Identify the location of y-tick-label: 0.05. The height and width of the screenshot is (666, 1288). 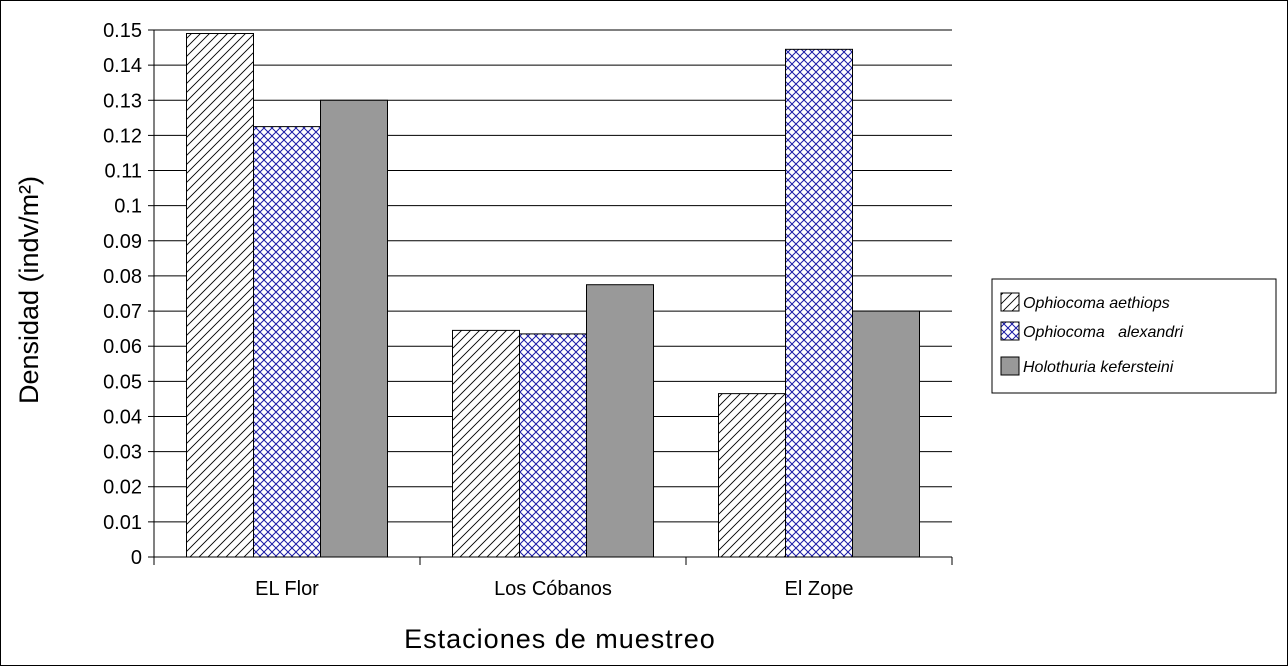
(122, 382).